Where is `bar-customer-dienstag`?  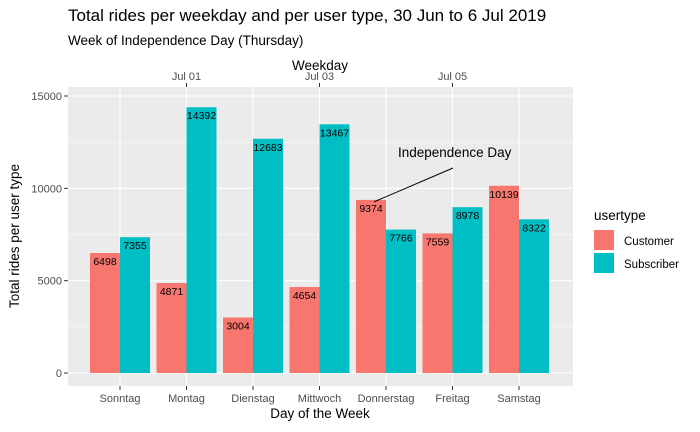 bar-customer-dienstag is located at coordinates (238, 345).